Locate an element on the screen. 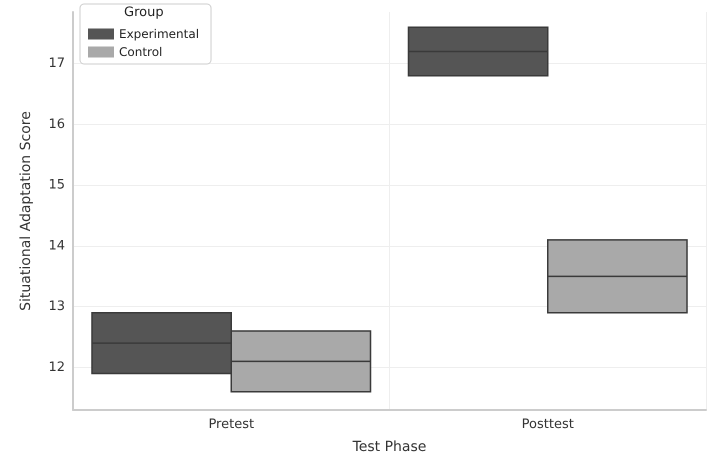 The image size is (716, 463). y-tick-label: 14 is located at coordinates (56, 246).